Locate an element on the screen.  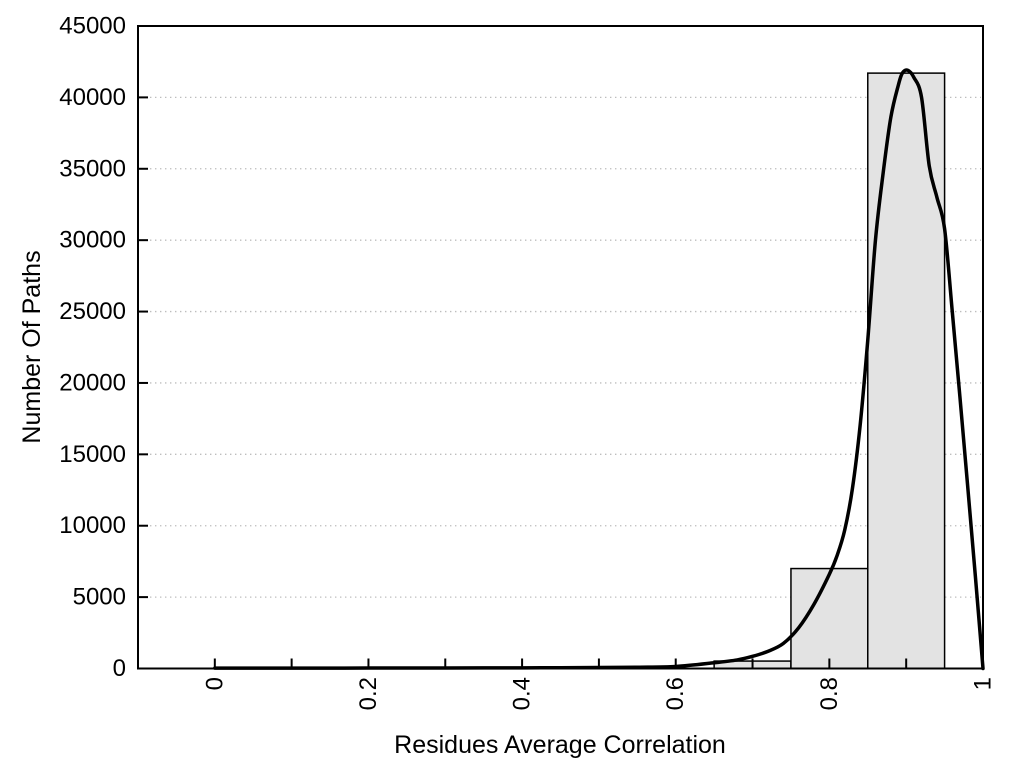
y-axis-title: Number Of Paths is located at coordinates (32, 346).